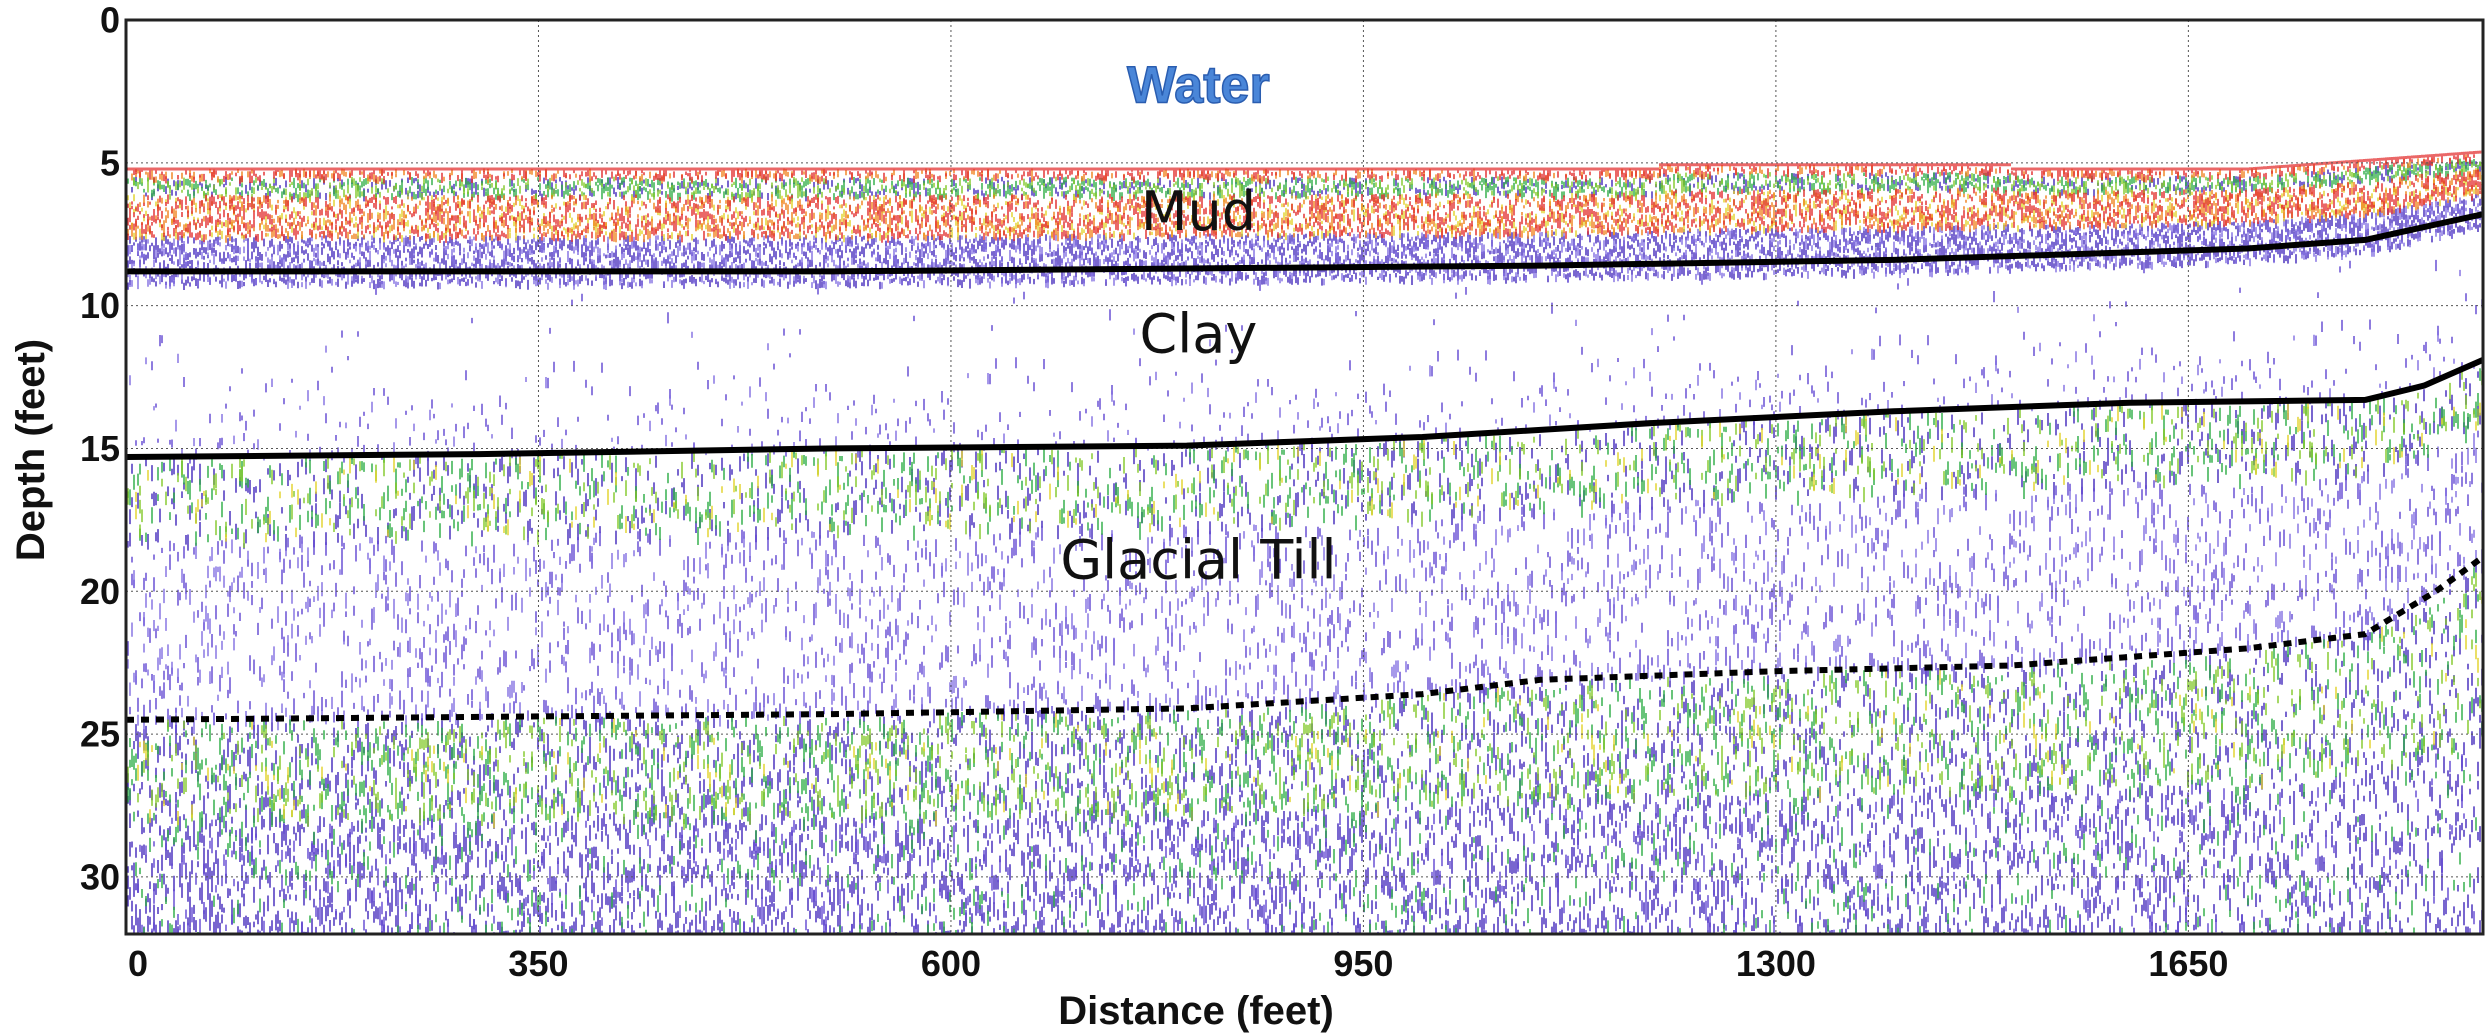  I want to click on y-tick-label: 20, so click(100, 591).